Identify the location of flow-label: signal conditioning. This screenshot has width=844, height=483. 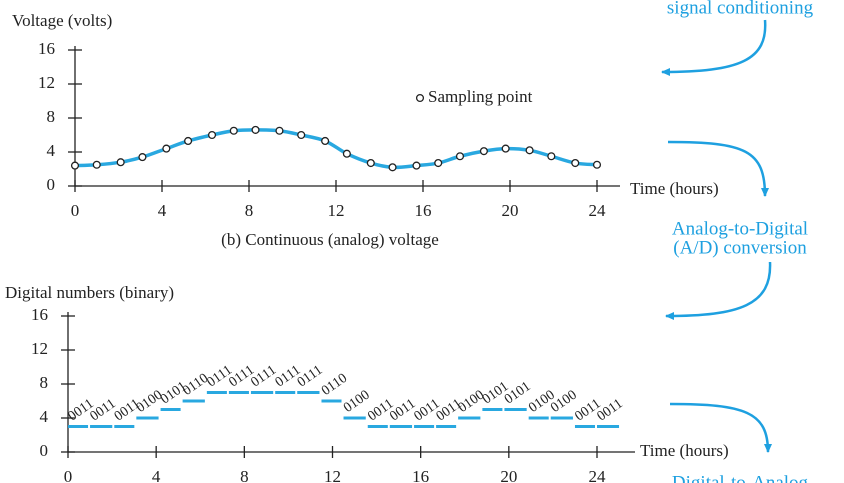
(740, 9).